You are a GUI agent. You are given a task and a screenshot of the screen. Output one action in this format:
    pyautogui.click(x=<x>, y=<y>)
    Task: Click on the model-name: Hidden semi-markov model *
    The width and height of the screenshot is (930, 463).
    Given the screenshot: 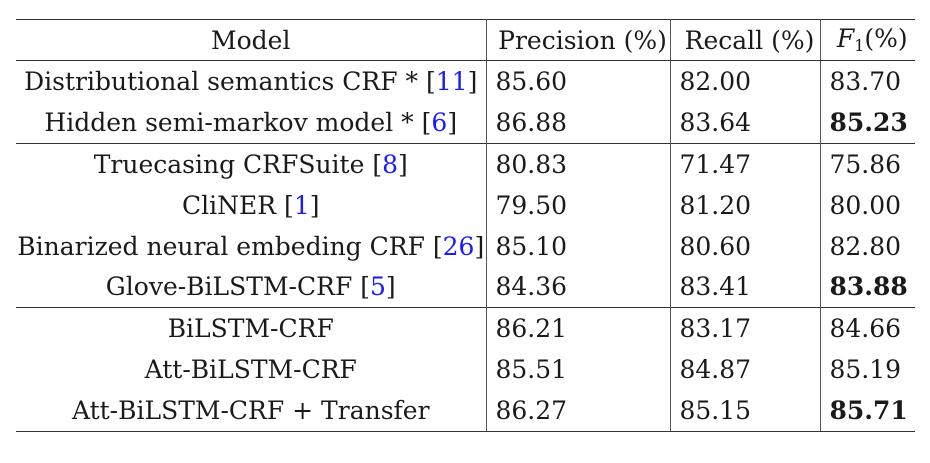 What is the action you would take?
    pyautogui.click(x=229, y=122)
    